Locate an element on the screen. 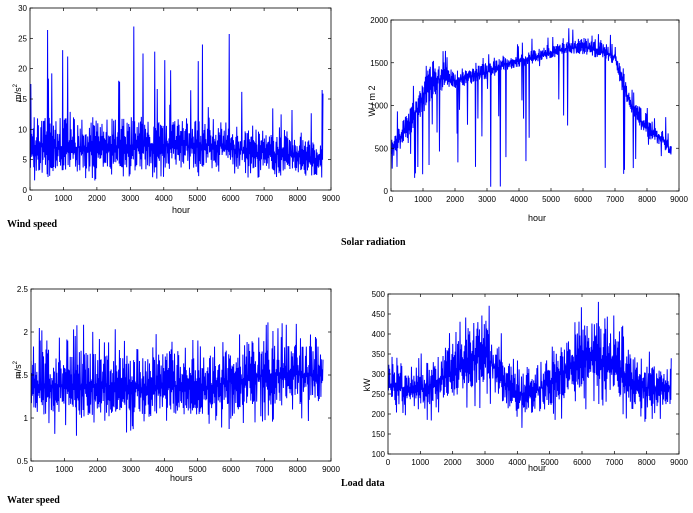 The height and width of the screenshot is (513, 693). solar-y-tick-label: 0 is located at coordinates (386, 191).